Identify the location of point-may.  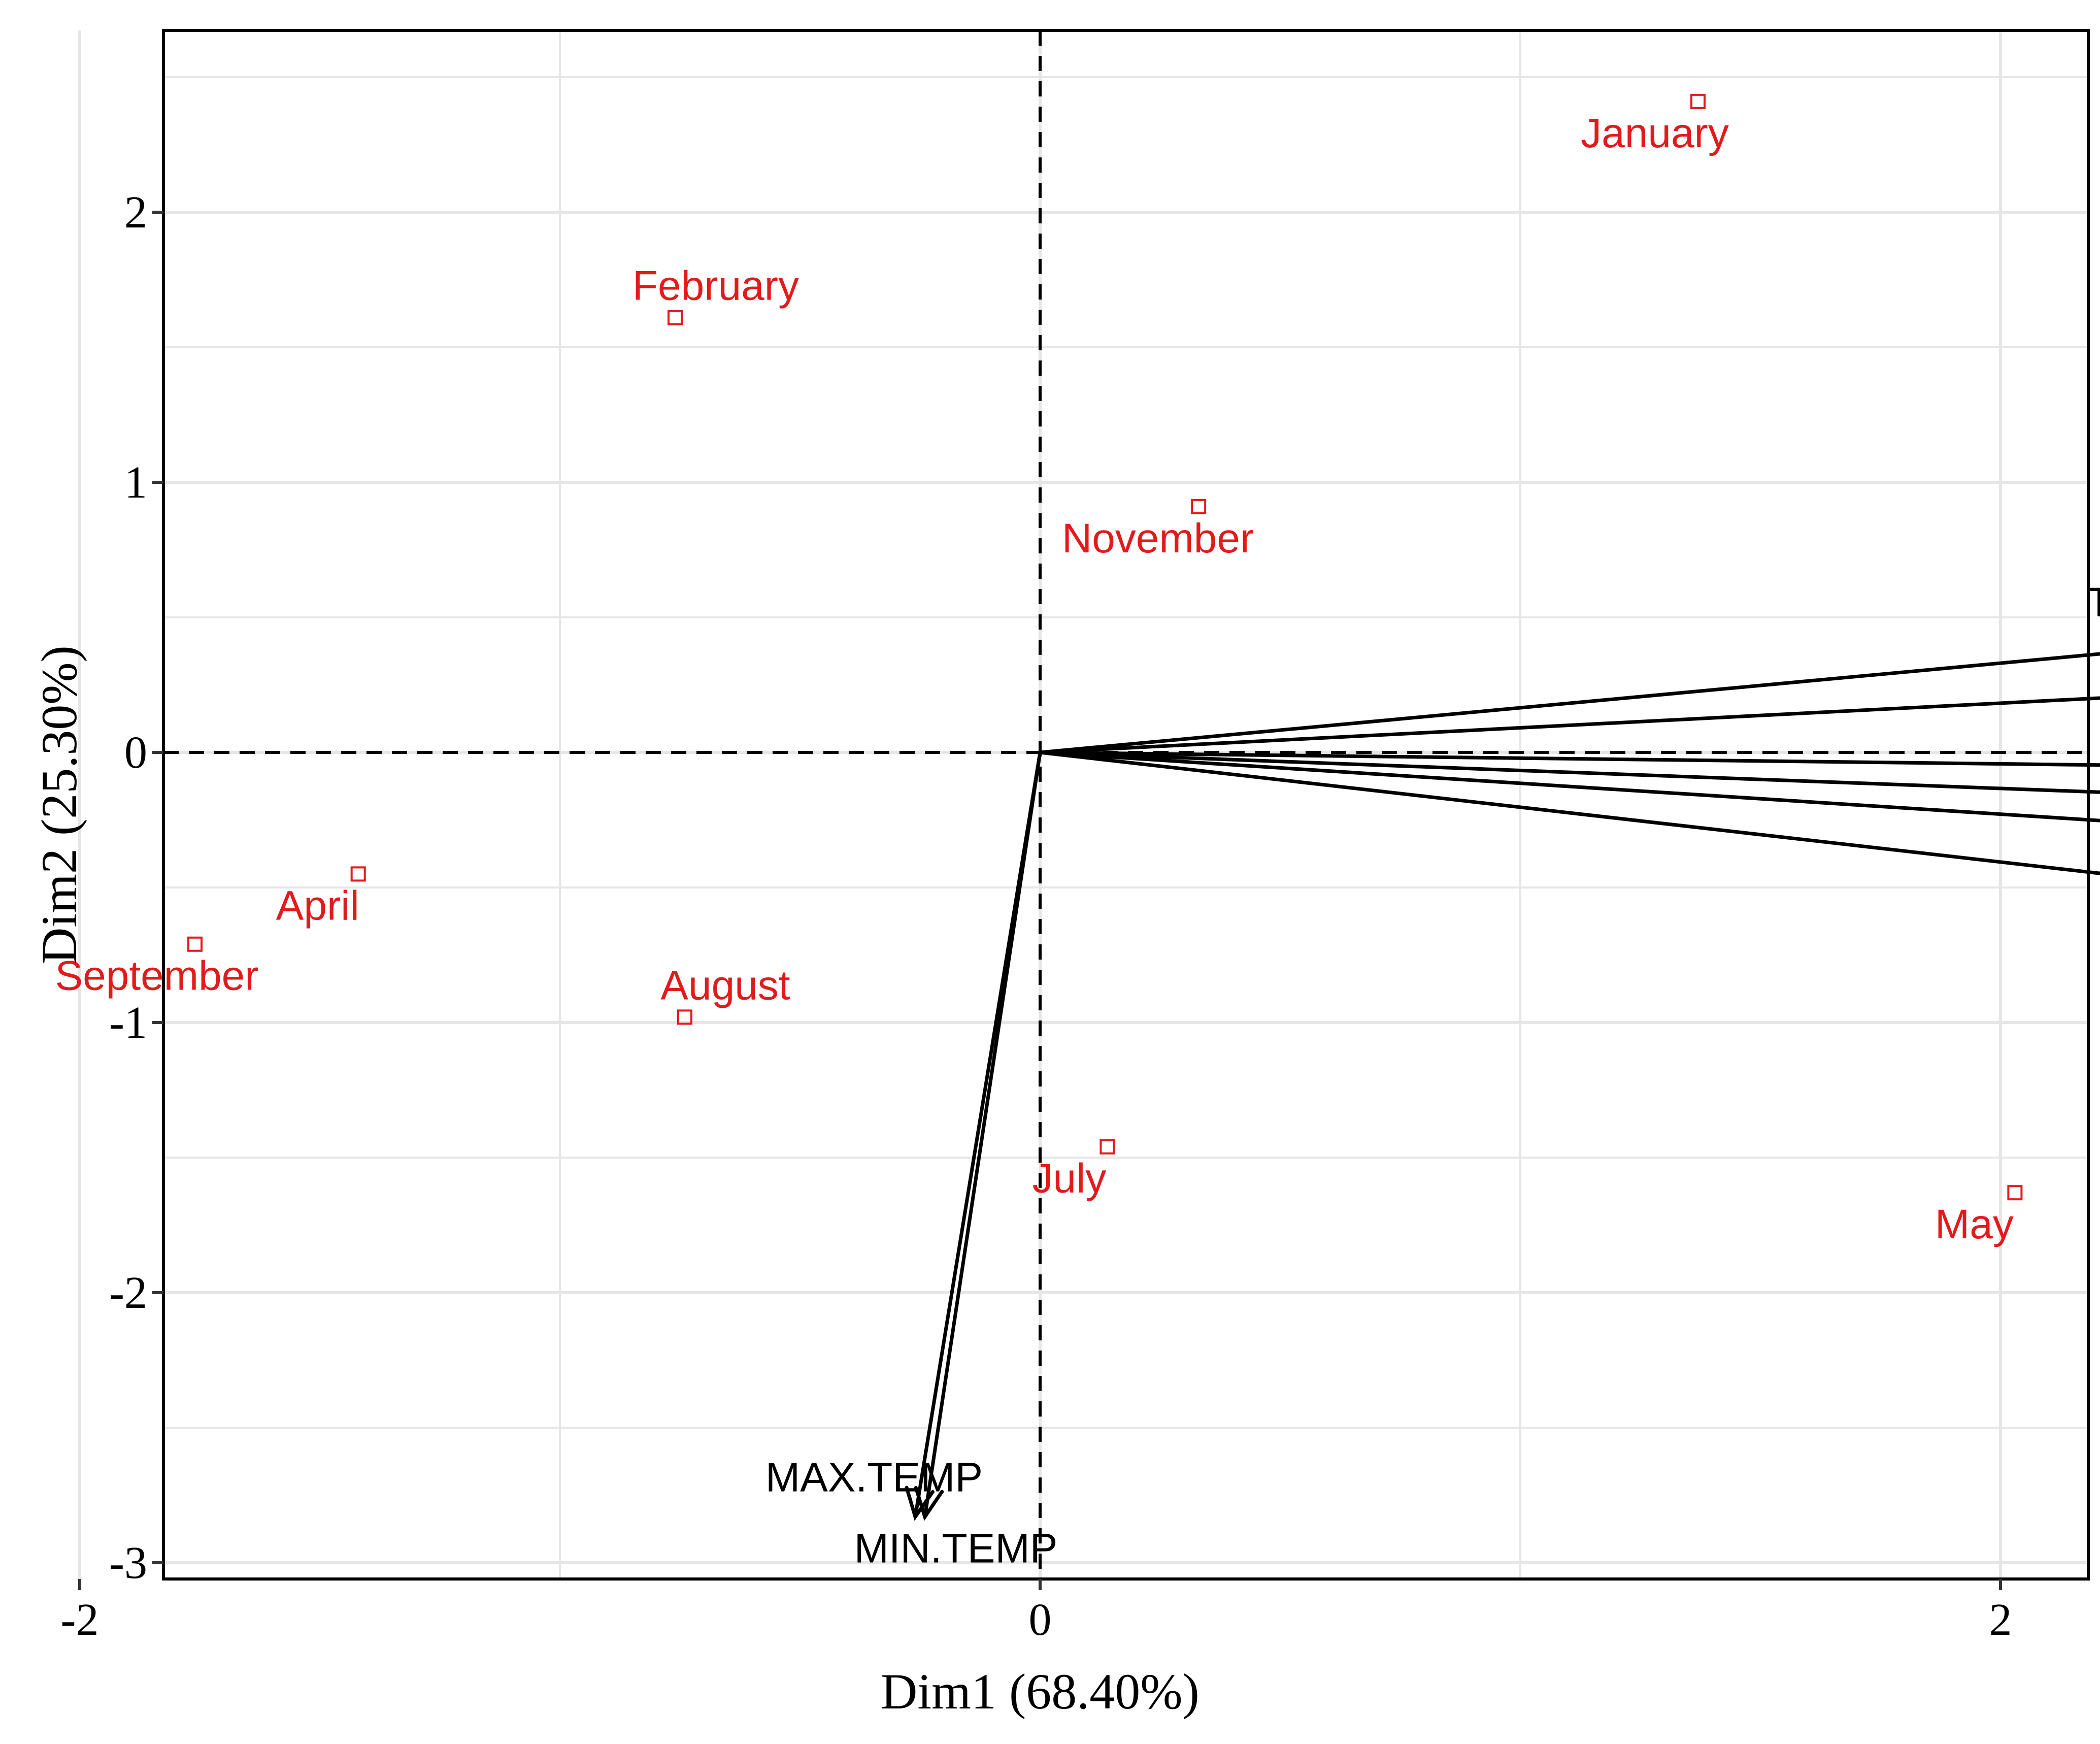
(2015, 1193).